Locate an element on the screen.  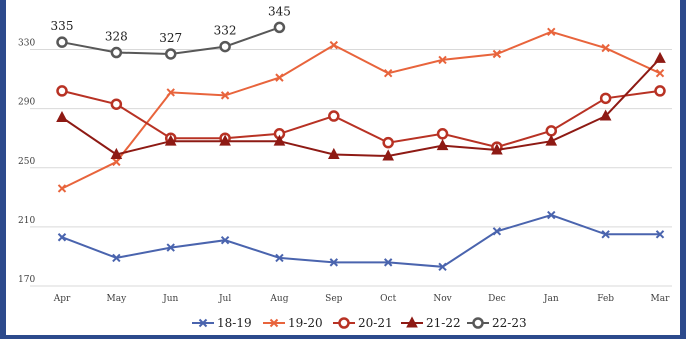
y-tick-label: 250 is located at coordinates (26, 162).